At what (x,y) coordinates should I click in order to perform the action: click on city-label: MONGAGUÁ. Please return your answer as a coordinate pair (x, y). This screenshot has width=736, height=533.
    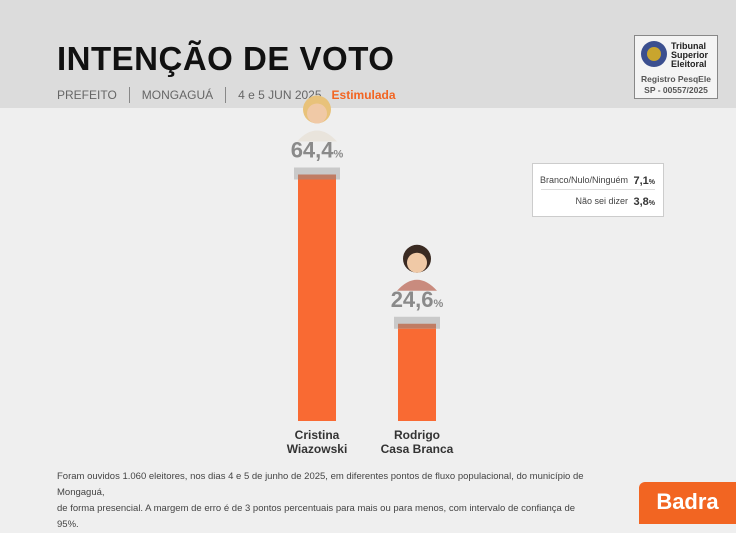
    Looking at the image, I should click on (177, 95).